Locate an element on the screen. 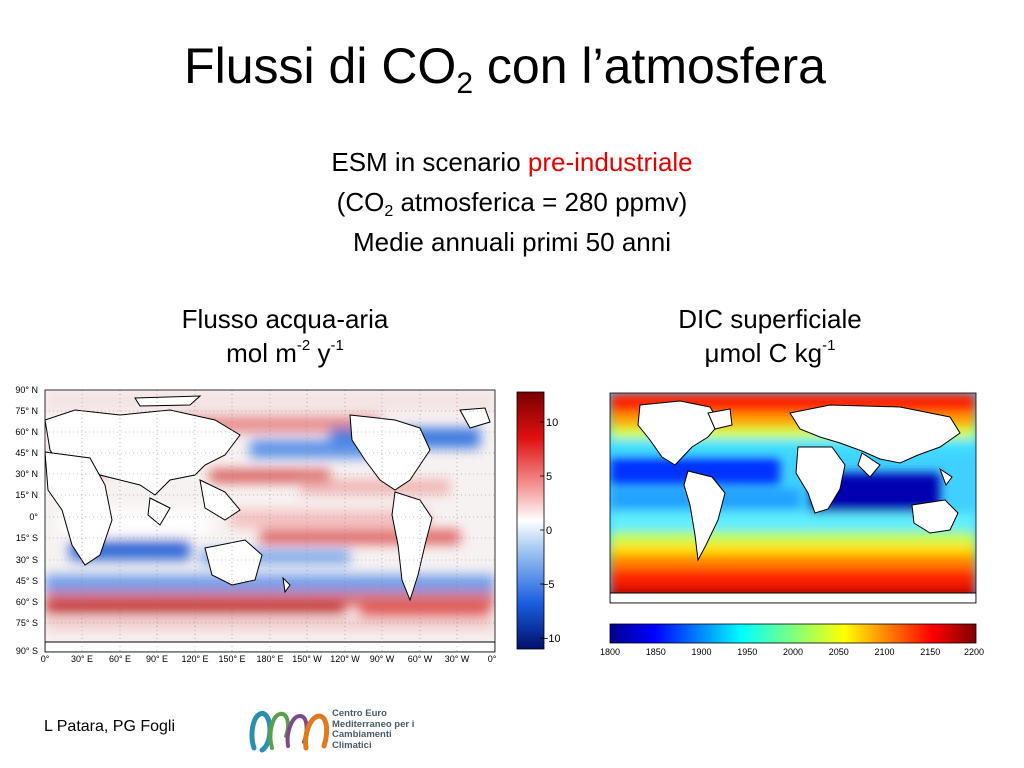  lon-label: 150° W is located at coordinates (307, 659).